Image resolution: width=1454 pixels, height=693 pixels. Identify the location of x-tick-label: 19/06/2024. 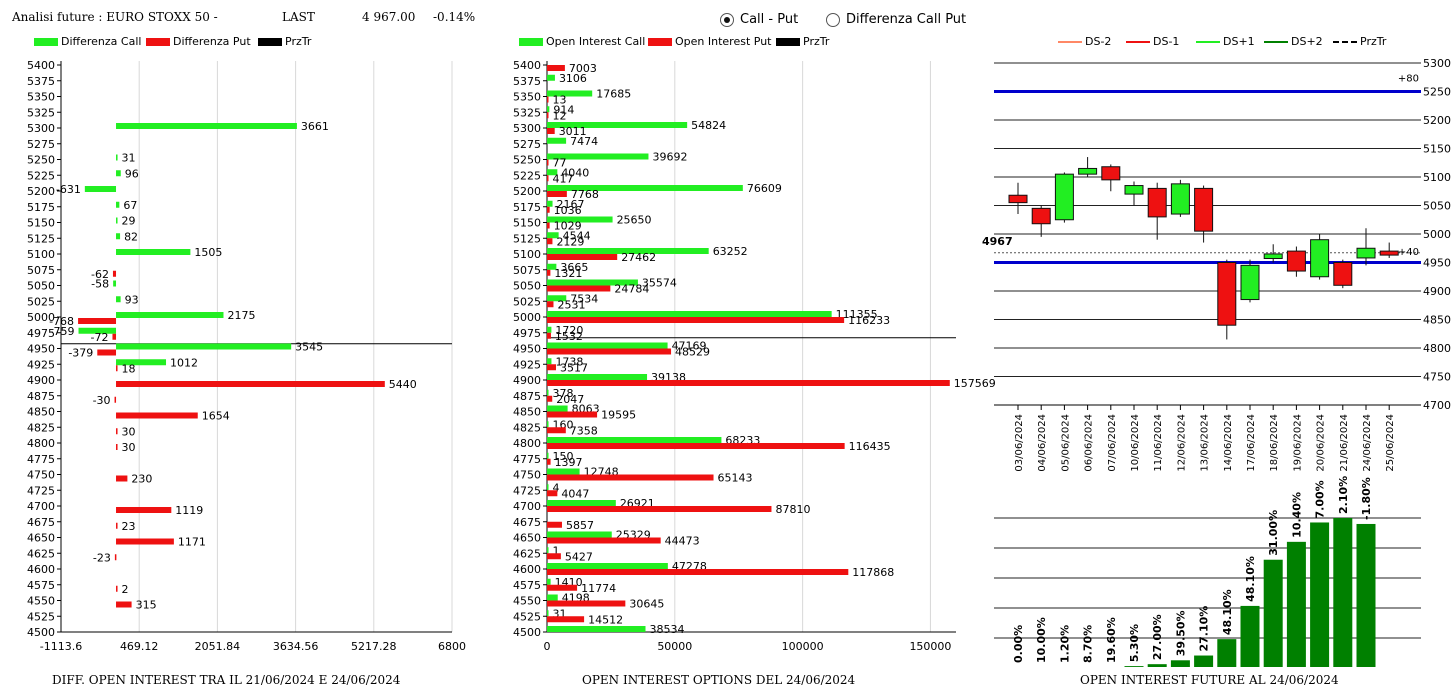
(1297, 443).